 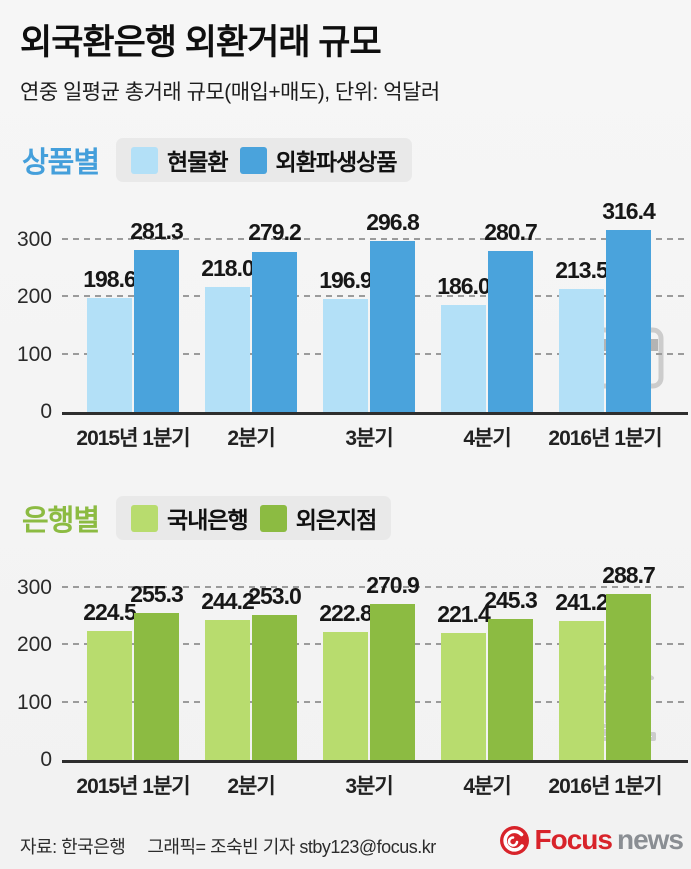 I want to click on product-section-label: 상품별, so click(x=61, y=163).